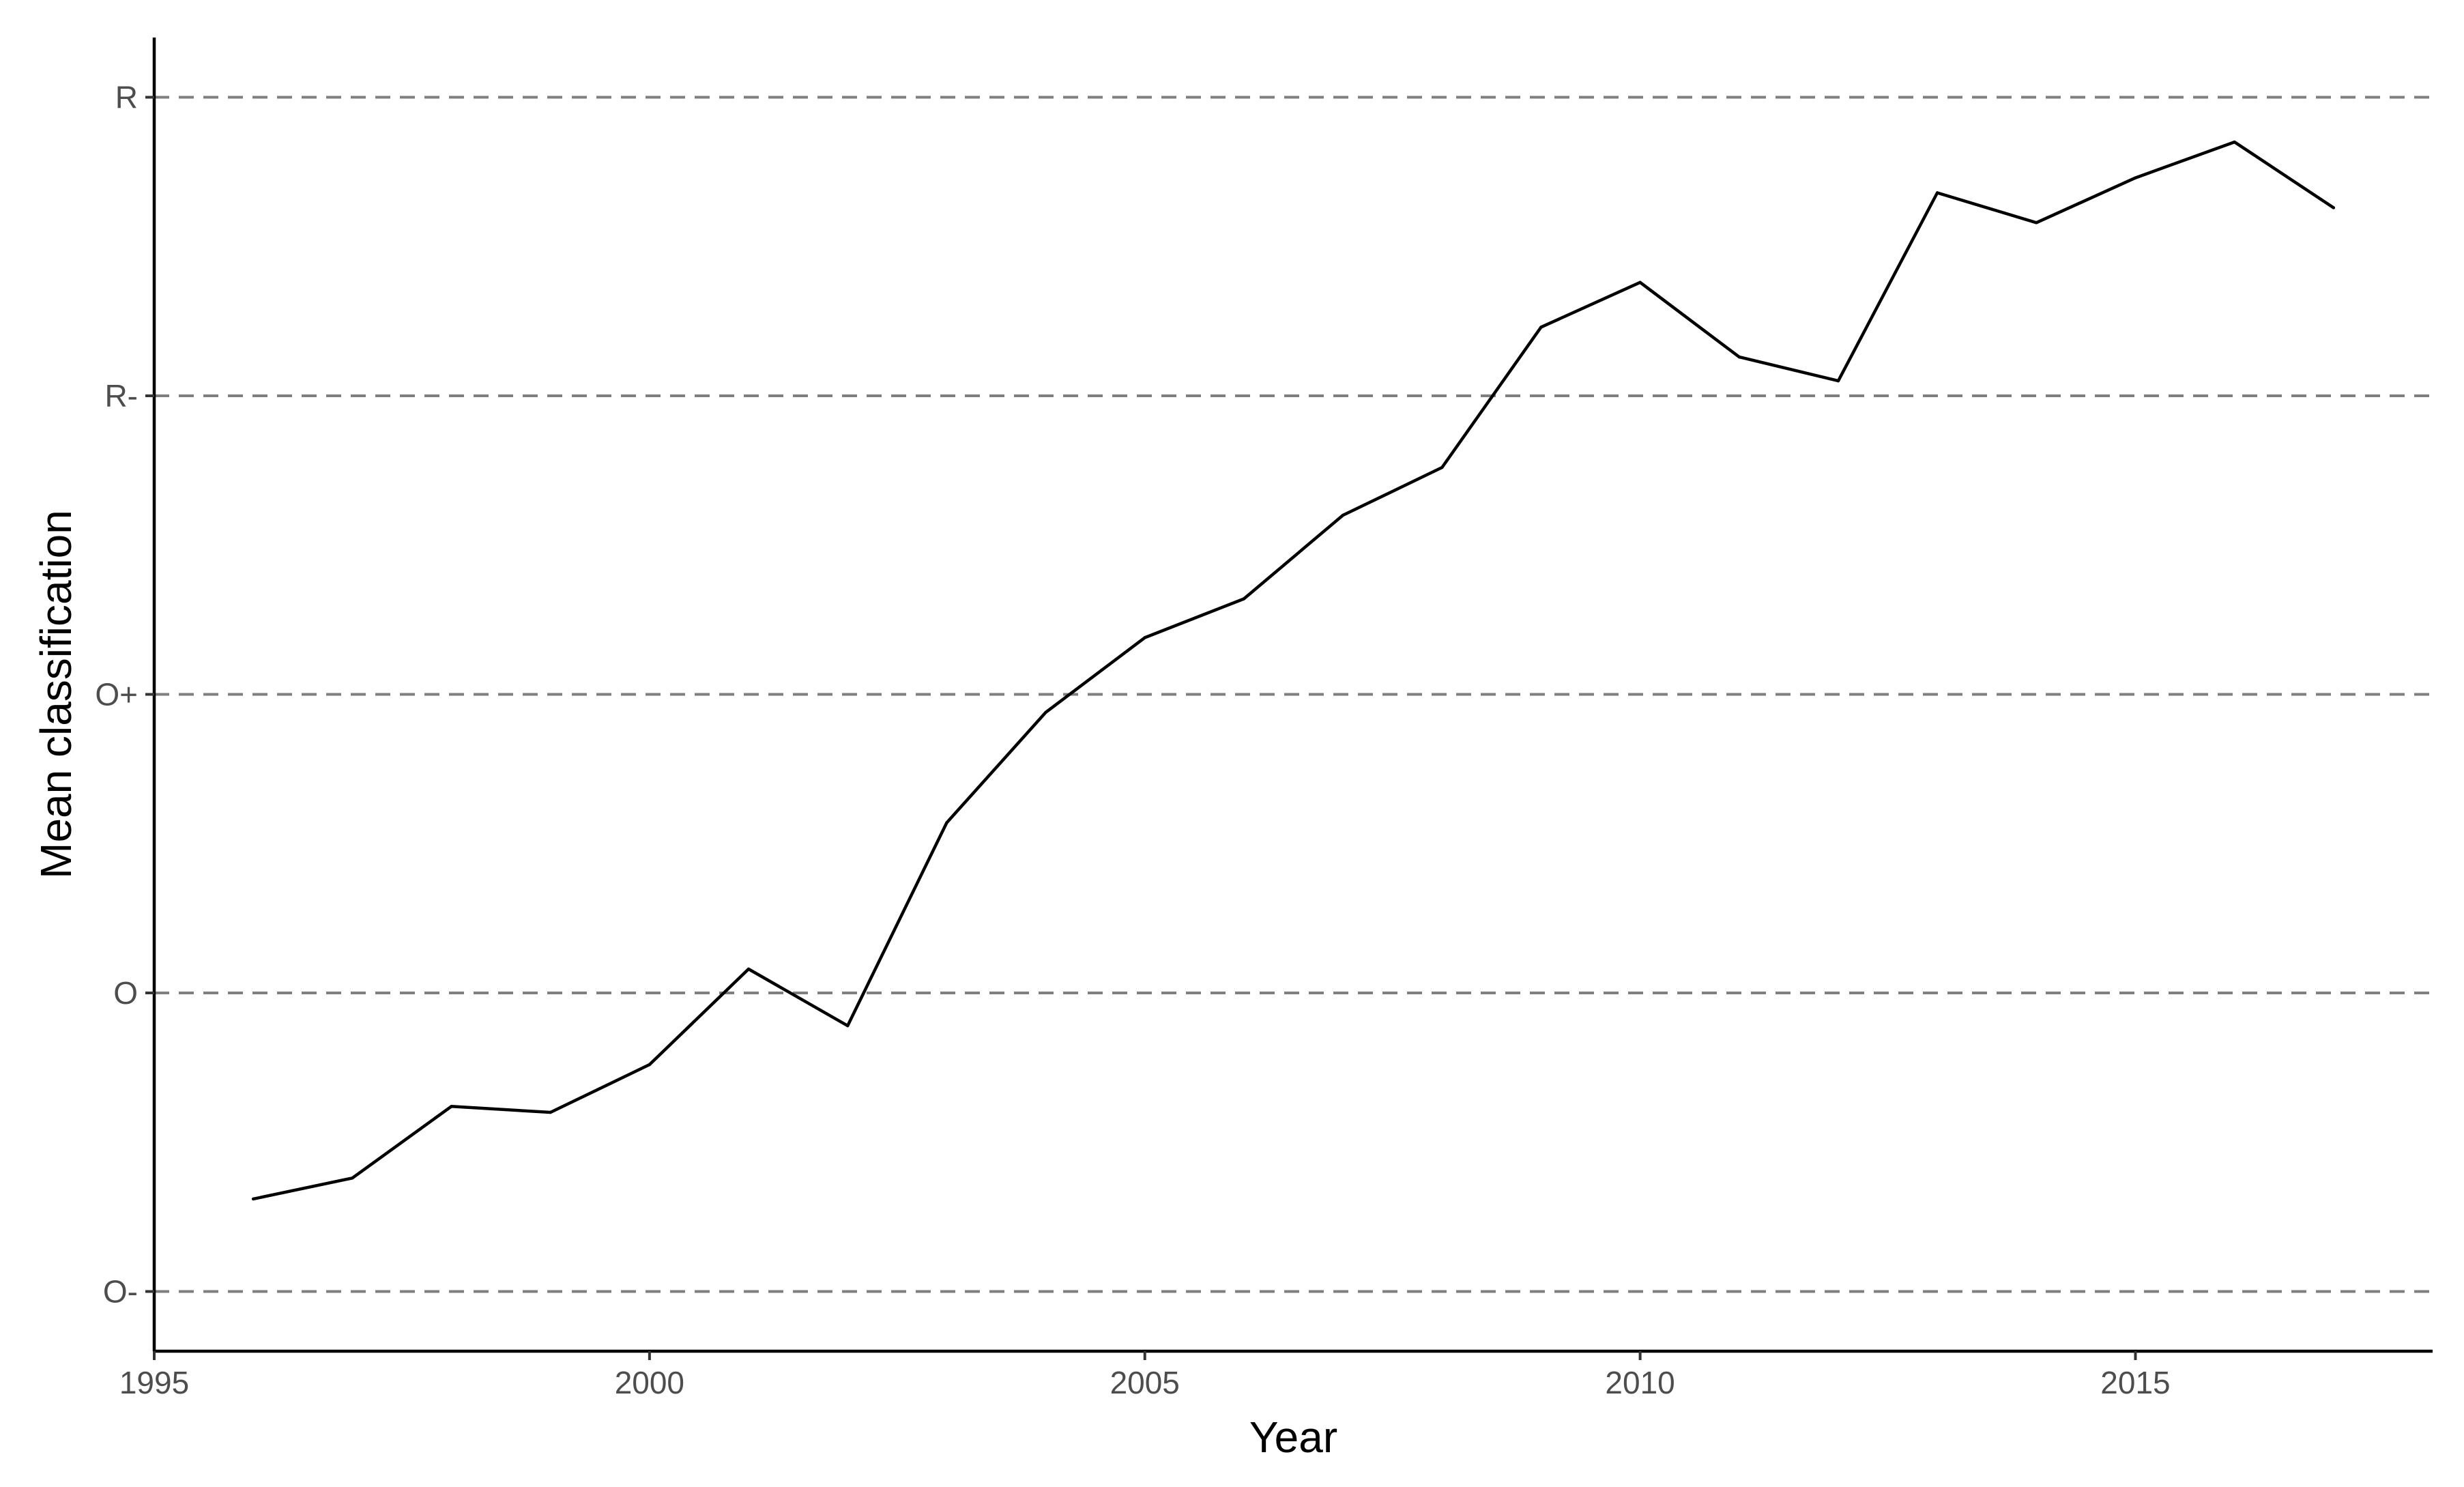 The width and height of the screenshot is (2464, 1487). Describe the element at coordinates (1244, 599) in the screenshot. I see `data-point-2006` at that location.